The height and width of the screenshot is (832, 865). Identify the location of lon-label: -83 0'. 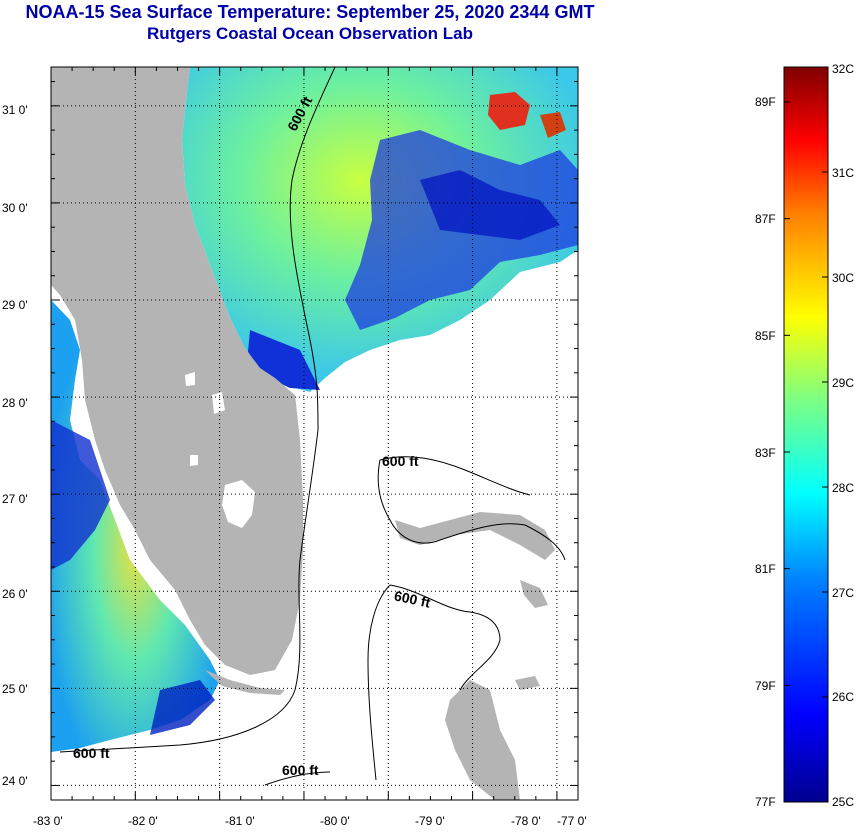
(48, 821).